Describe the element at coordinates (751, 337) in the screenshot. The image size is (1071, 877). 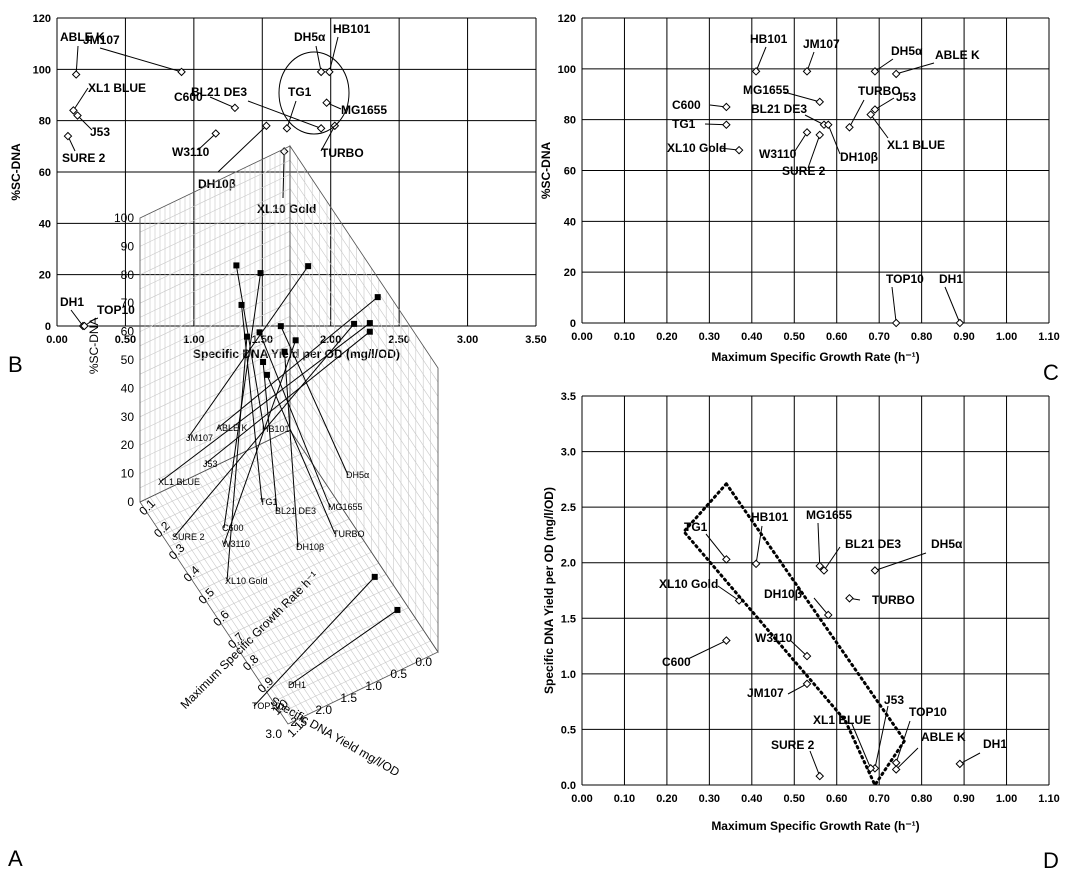
I see `x-tick-label: 0.40` at that location.